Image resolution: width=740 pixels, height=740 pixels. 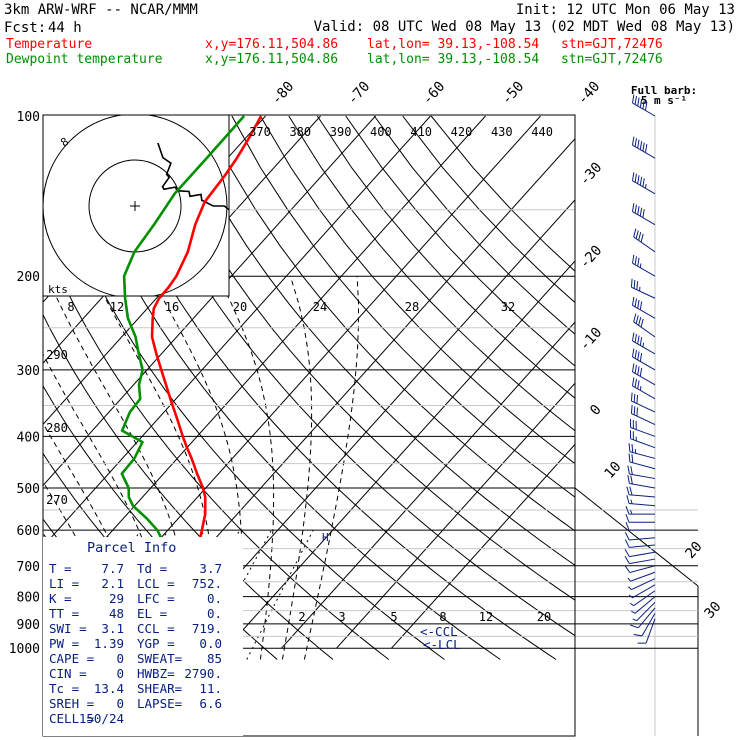 I want to click on isotherm-label: 10, so click(x=612, y=470).